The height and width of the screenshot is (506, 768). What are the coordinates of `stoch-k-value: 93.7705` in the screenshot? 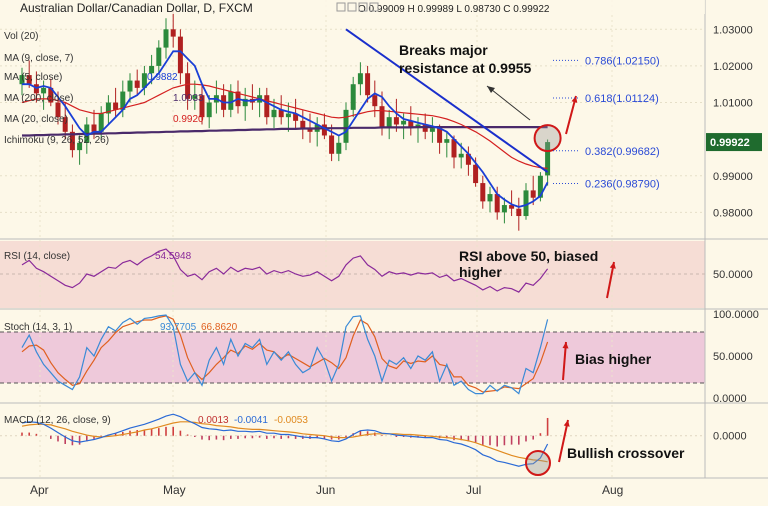 It's located at (178, 327).